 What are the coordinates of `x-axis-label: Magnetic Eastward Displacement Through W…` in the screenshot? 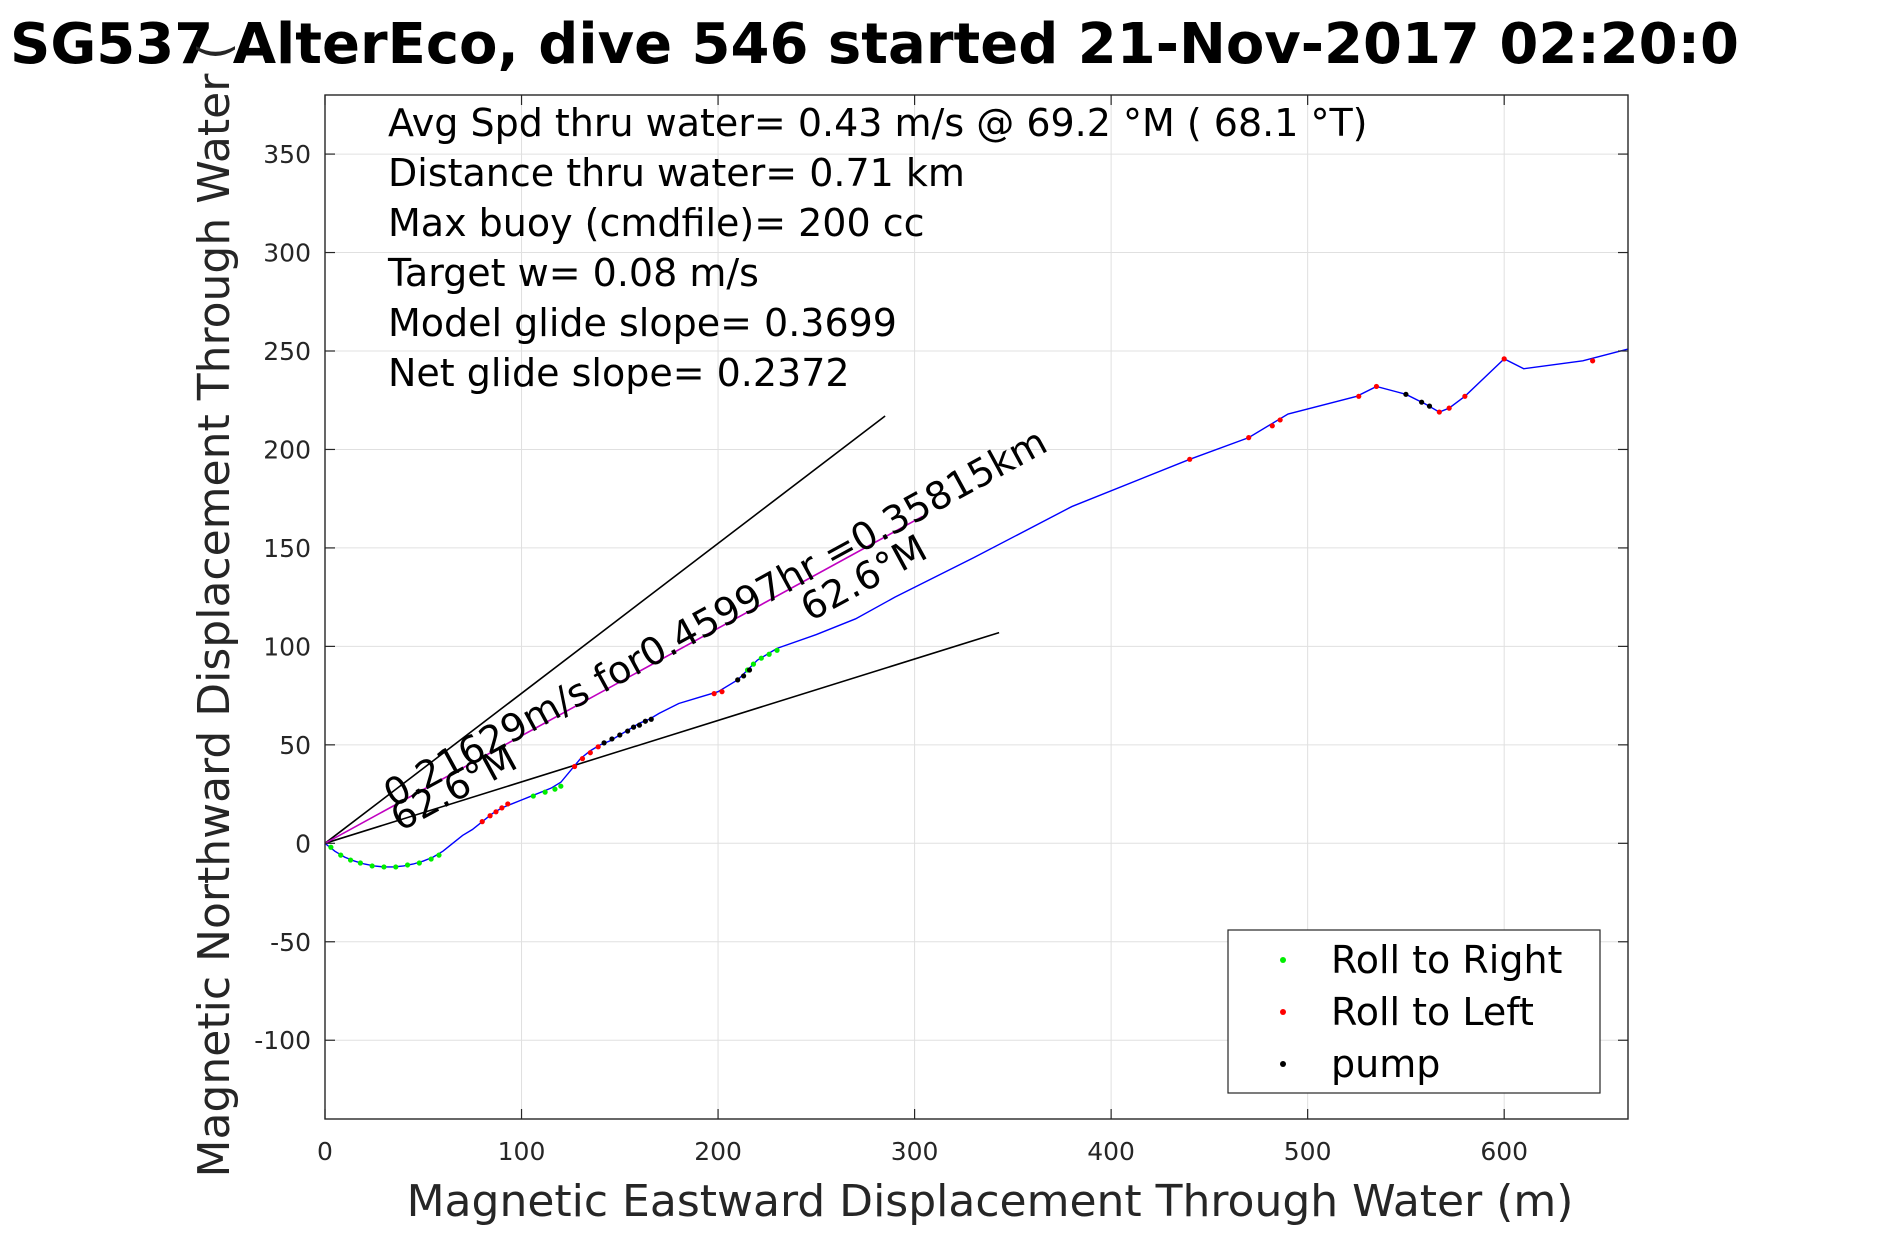 It's located at (990, 1201).